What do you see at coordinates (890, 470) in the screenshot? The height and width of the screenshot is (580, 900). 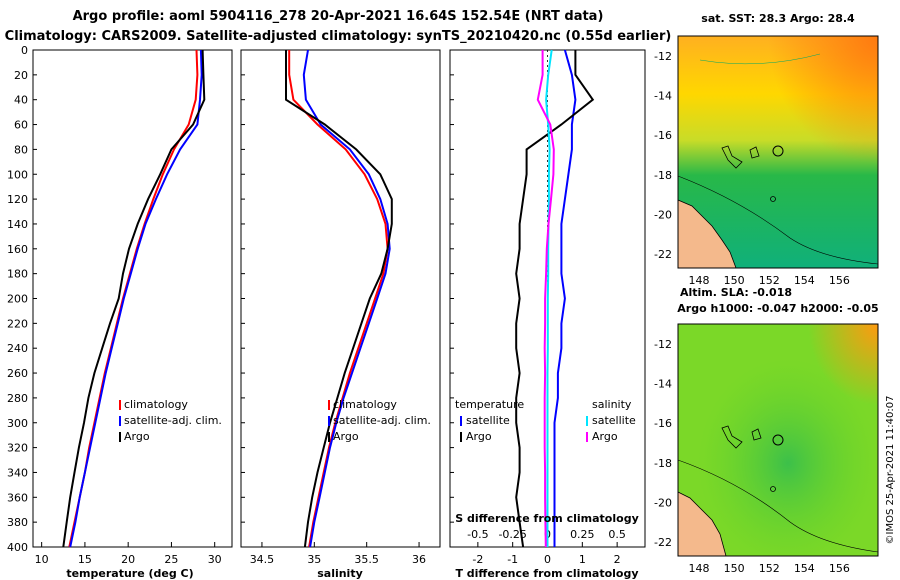 I see `imos-credit: ©IMOS 25-Apr-2021 11:40:07` at bounding box center [890, 470].